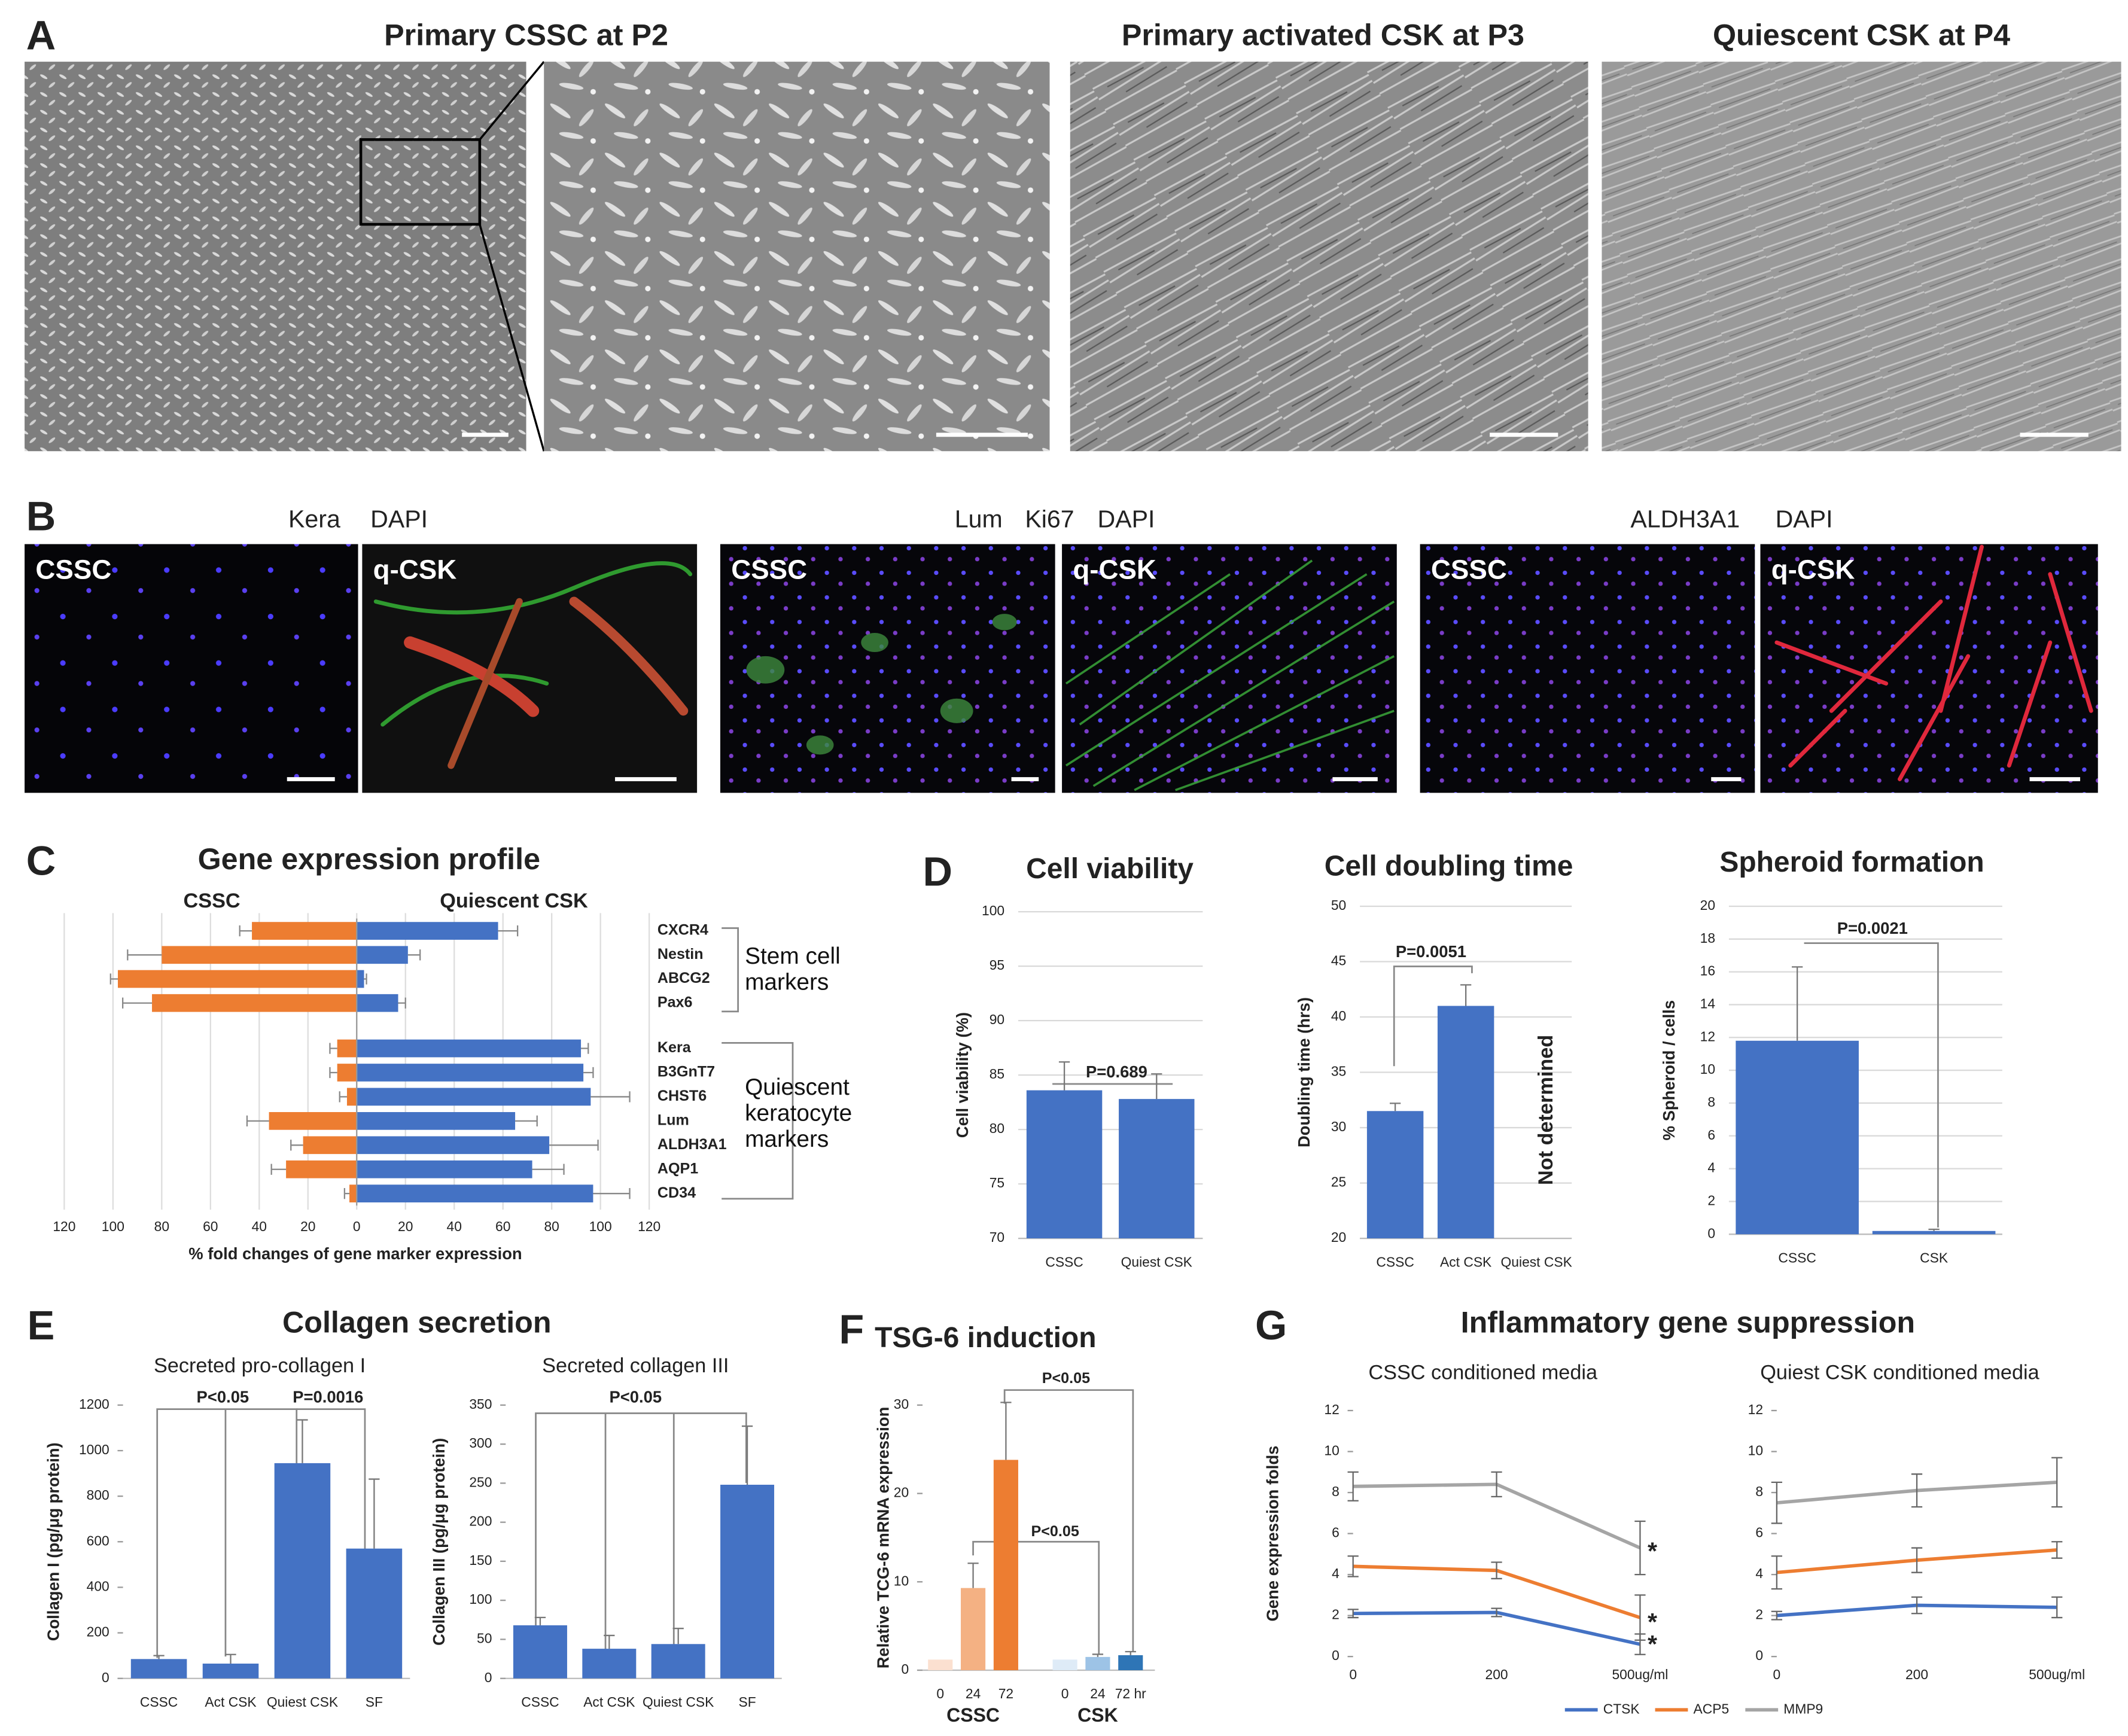 The width and height of the screenshot is (2128, 1736). I want to click on y-axis-label: % Spheroid / cells, so click(1669, 1070).